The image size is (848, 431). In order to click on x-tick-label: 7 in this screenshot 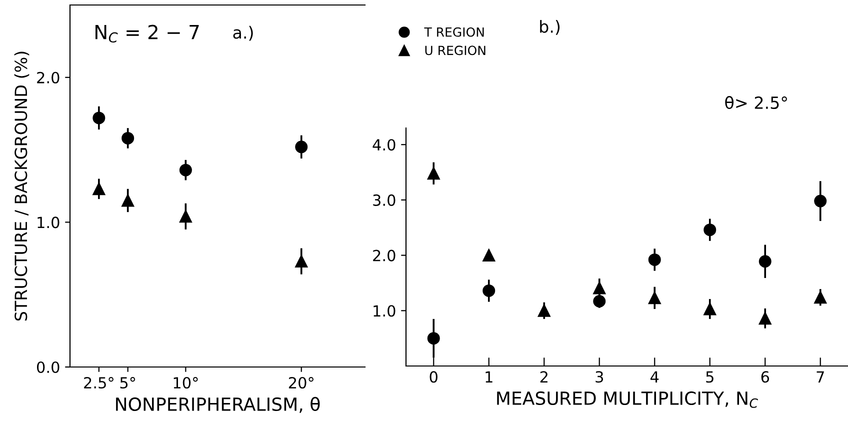, I will do `click(820, 376)`.